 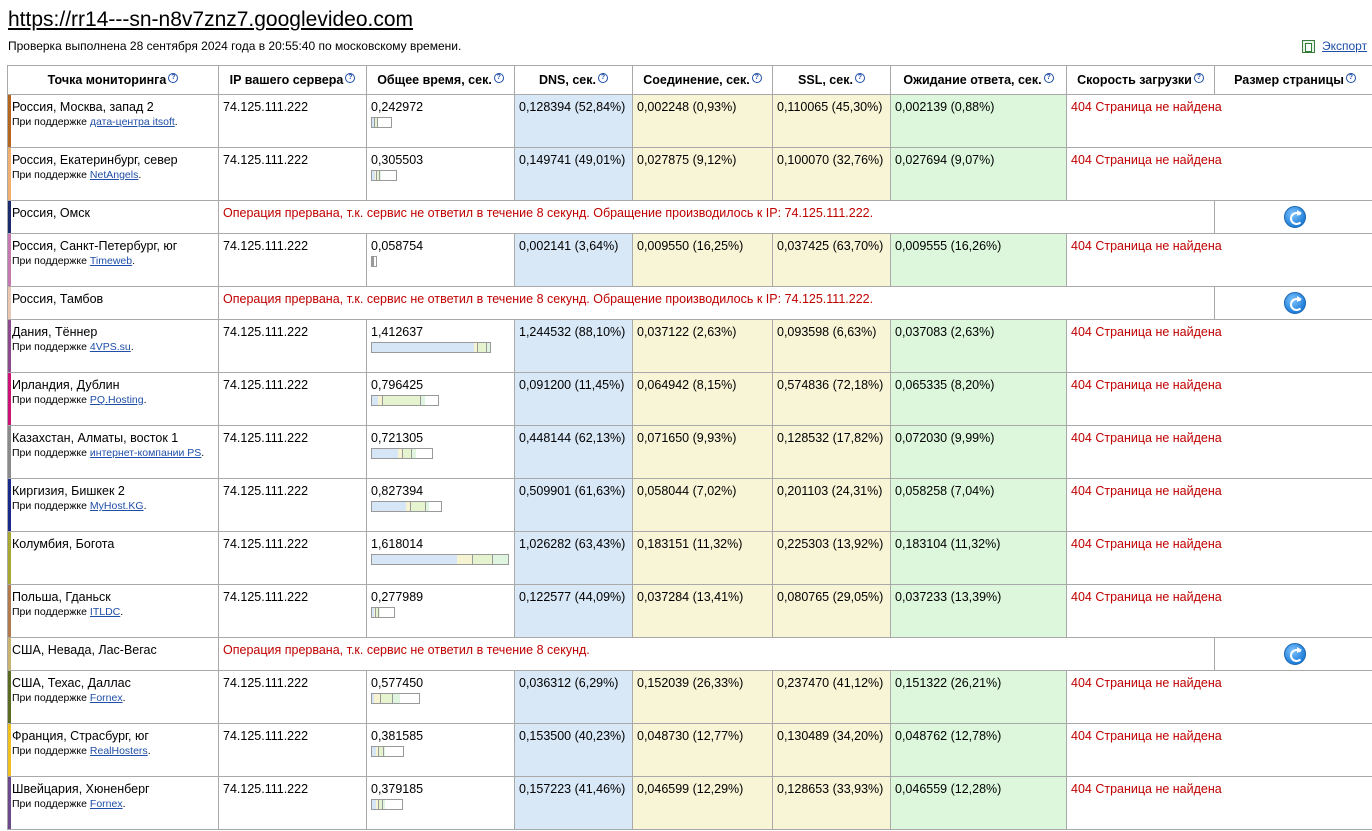 What do you see at coordinates (397, 332) in the screenshot?
I see `total-time-value: 1,412637` at bounding box center [397, 332].